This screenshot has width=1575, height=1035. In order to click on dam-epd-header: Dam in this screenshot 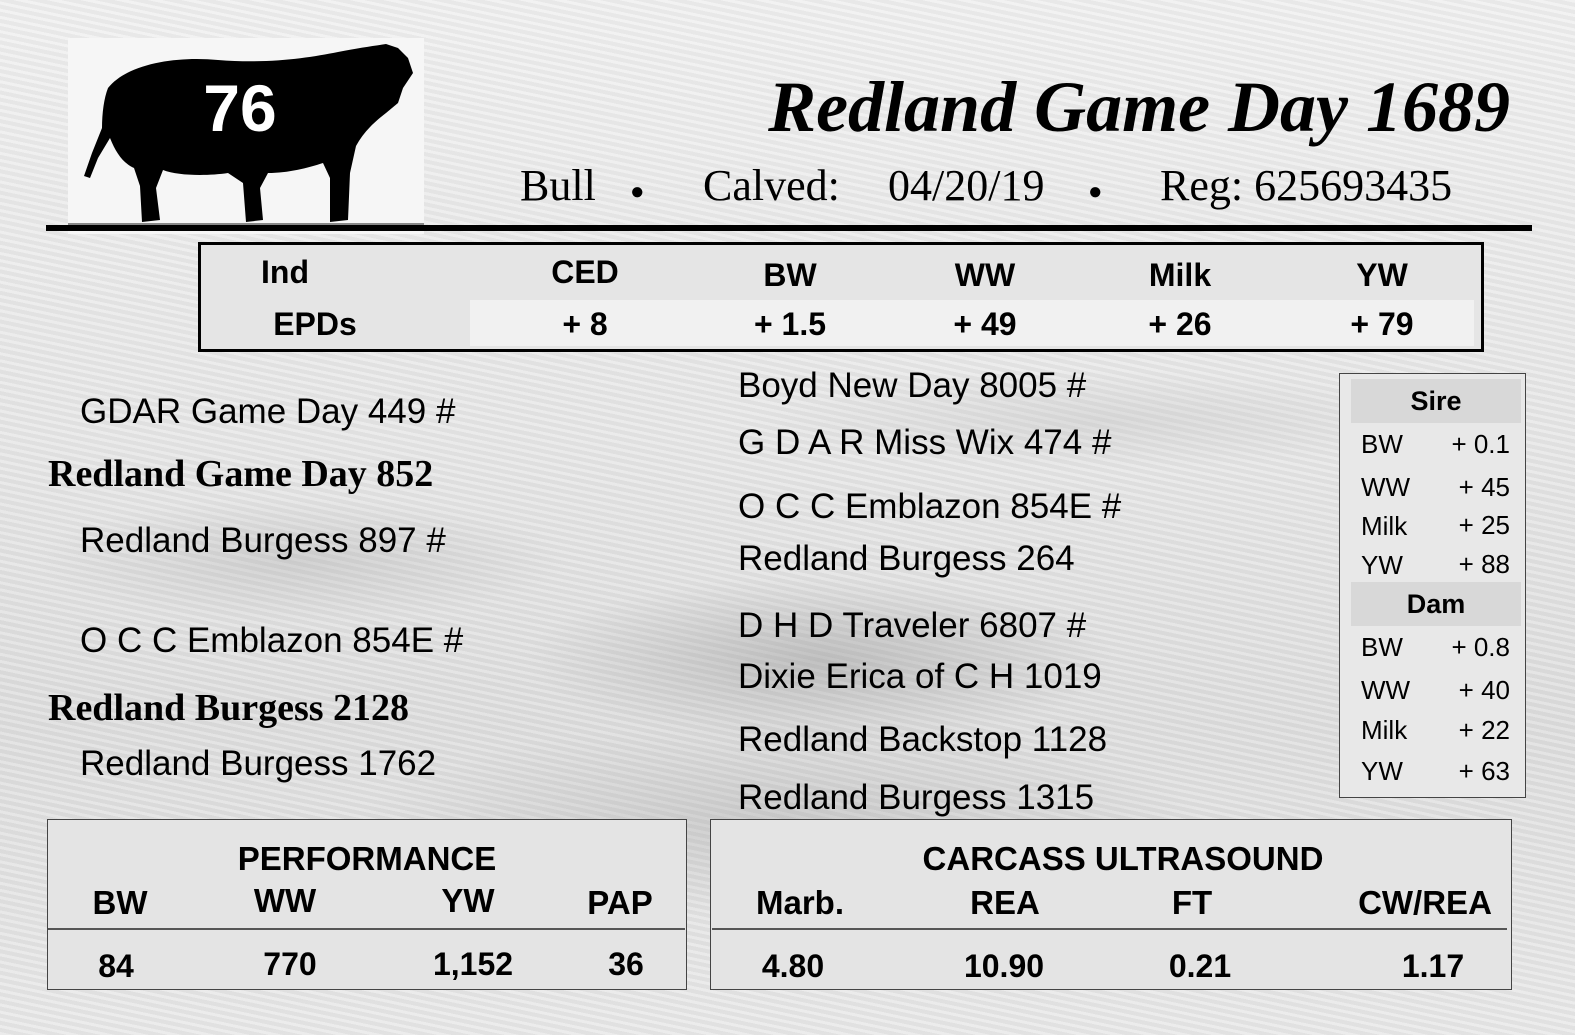, I will do `click(1436, 604)`.